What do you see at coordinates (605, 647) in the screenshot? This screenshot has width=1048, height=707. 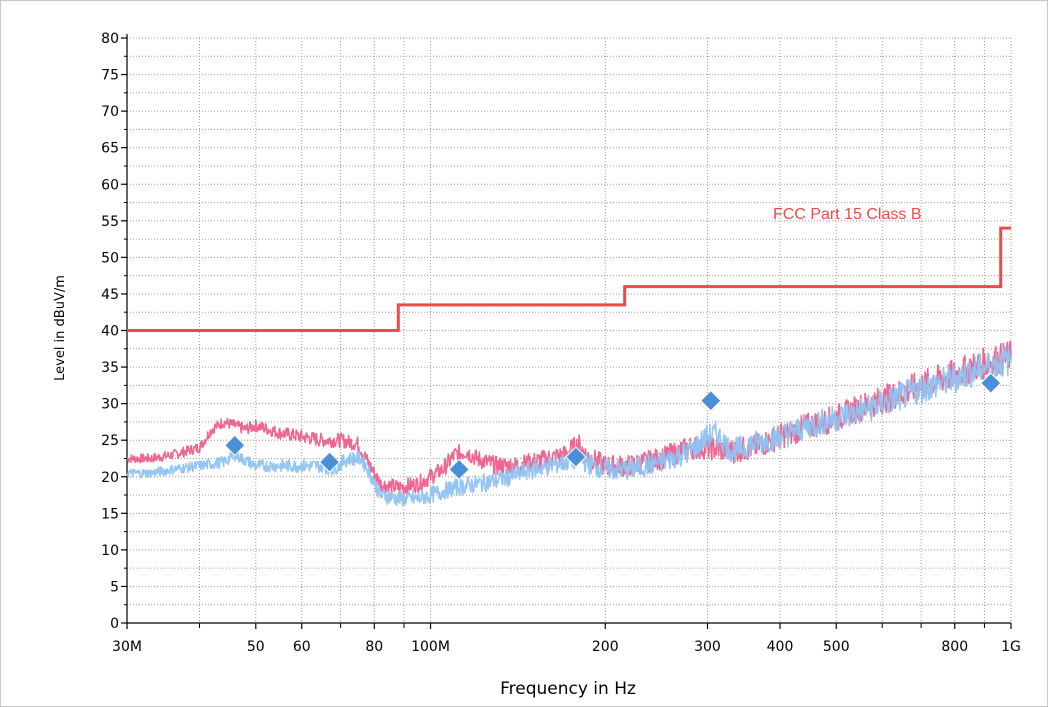 I see `x-tick-label: 200` at bounding box center [605, 647].